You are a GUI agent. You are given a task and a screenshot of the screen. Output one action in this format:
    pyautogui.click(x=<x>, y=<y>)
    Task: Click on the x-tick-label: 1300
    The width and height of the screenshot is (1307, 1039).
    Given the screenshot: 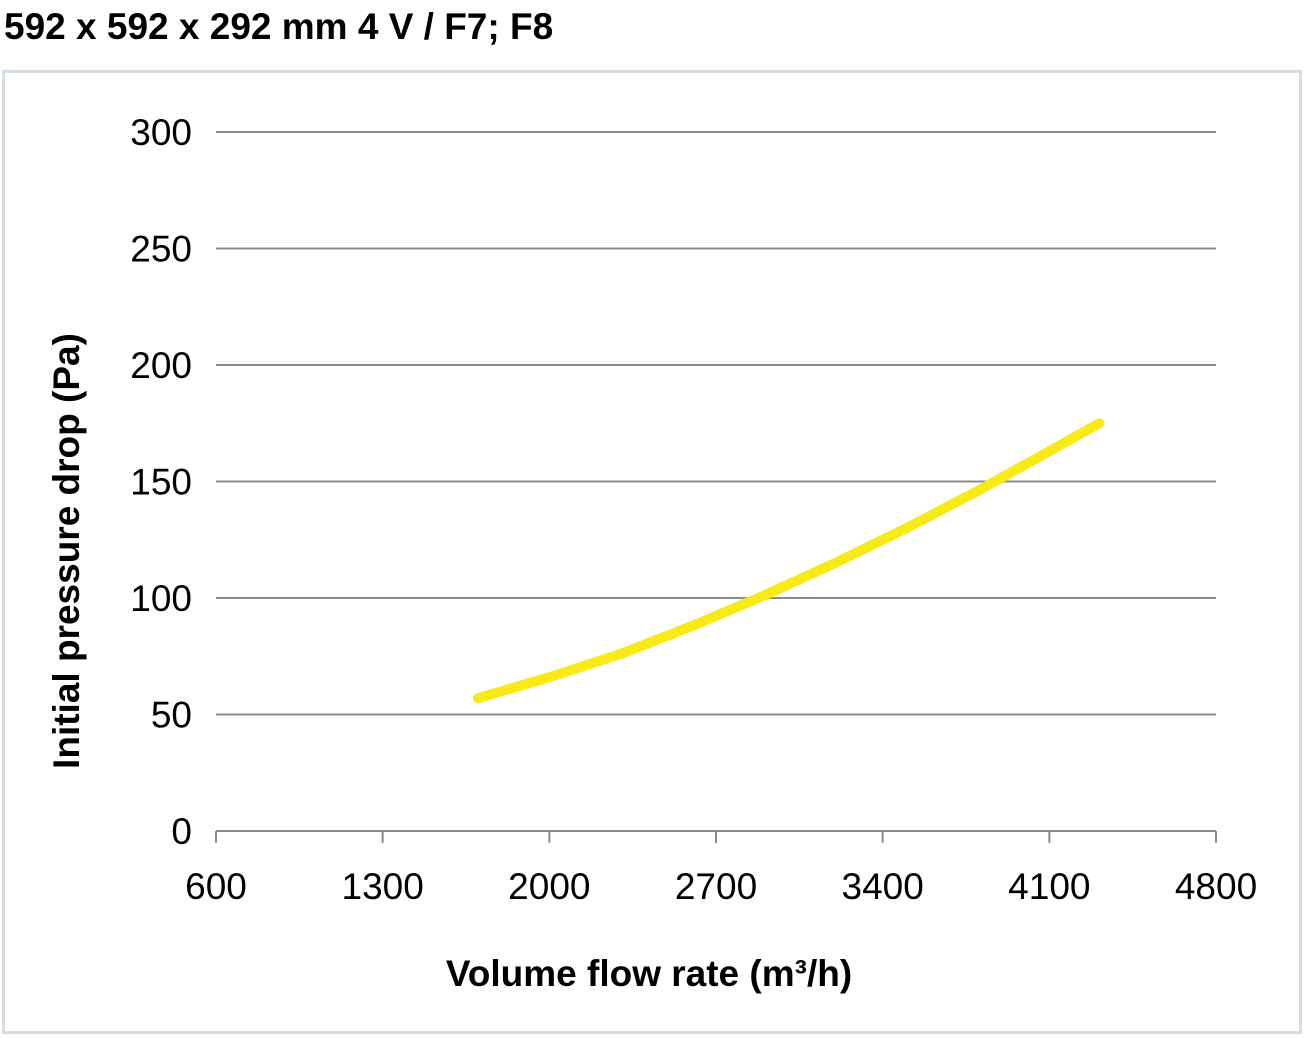 What is the action you would take?
    pyautogui.click(x=383, y=886)
    